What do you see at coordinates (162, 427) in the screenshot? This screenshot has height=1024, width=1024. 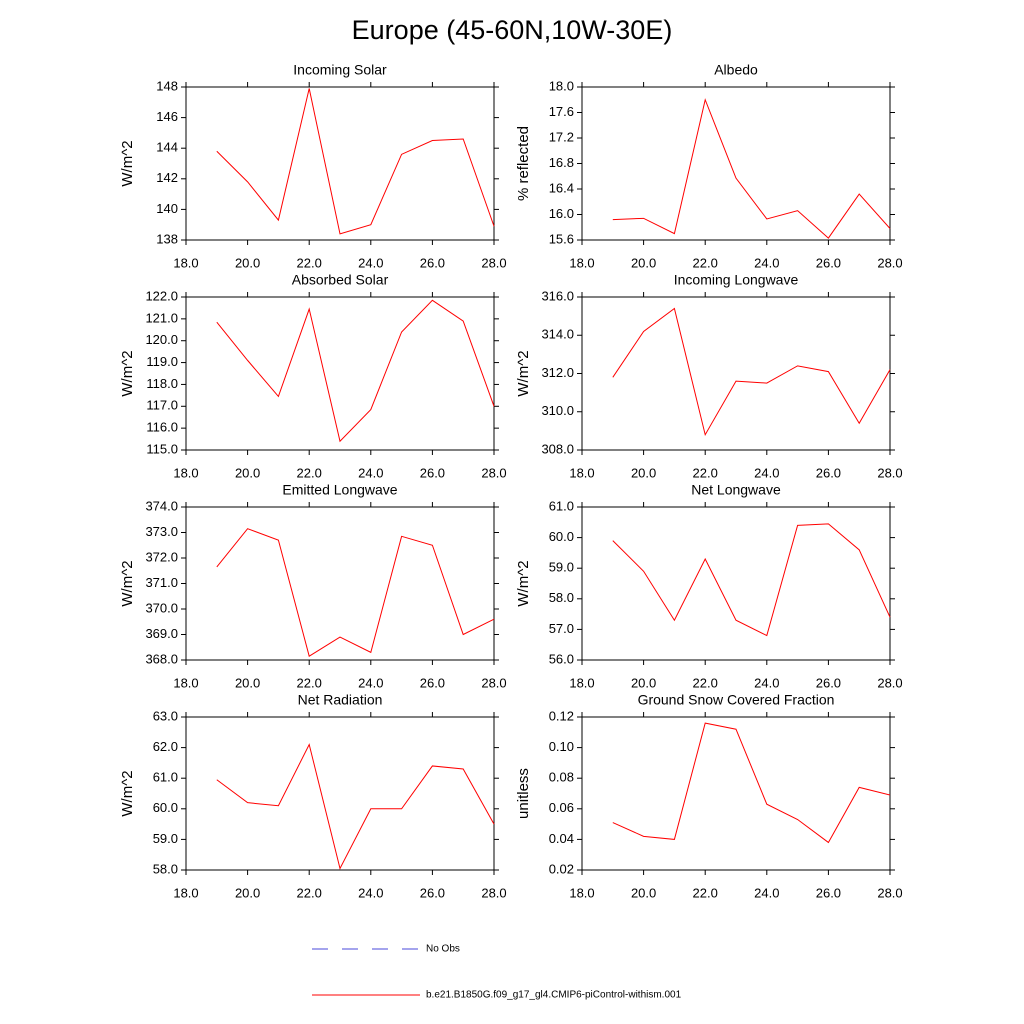 I see `y-tick-label: 116.0` at bounding box center [162, 427].